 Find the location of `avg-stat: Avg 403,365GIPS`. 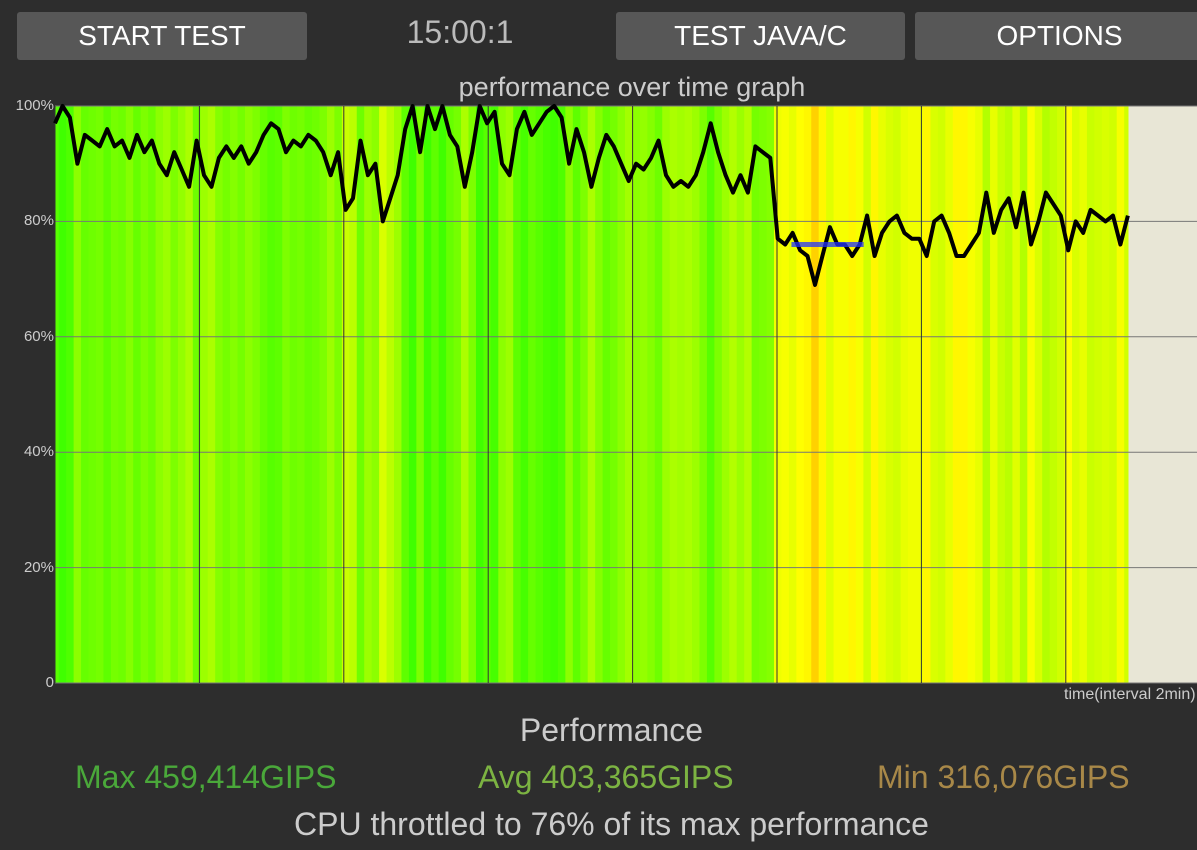

avg-stat: Avg 403,365GIPS is located at coordinates (606, 777).